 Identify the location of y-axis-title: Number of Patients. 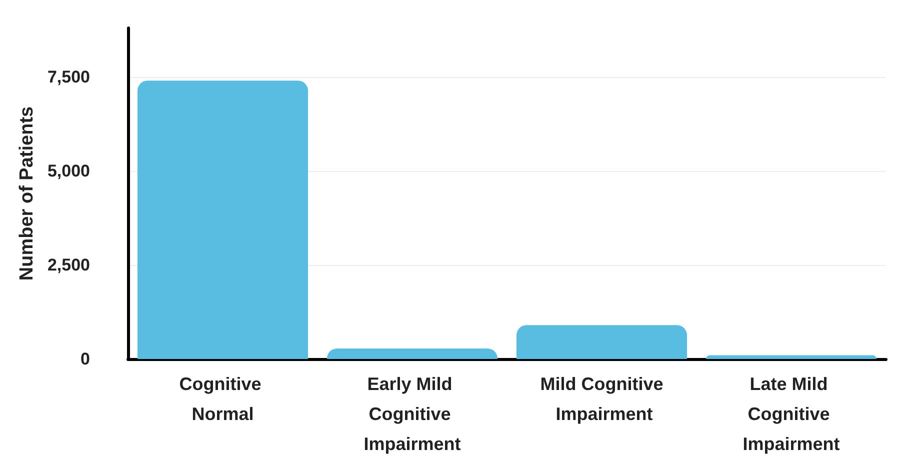
(27, 193).